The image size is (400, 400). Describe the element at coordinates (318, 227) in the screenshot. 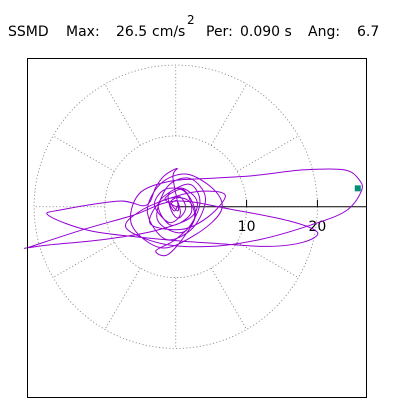

I see `x-tick-label-20: 20` at that location.